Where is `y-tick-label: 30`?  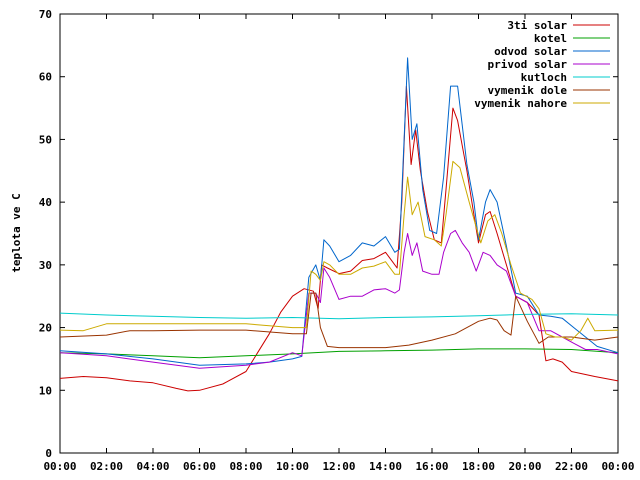 y-tick-label: 30 is located at coordinates (45, 265).